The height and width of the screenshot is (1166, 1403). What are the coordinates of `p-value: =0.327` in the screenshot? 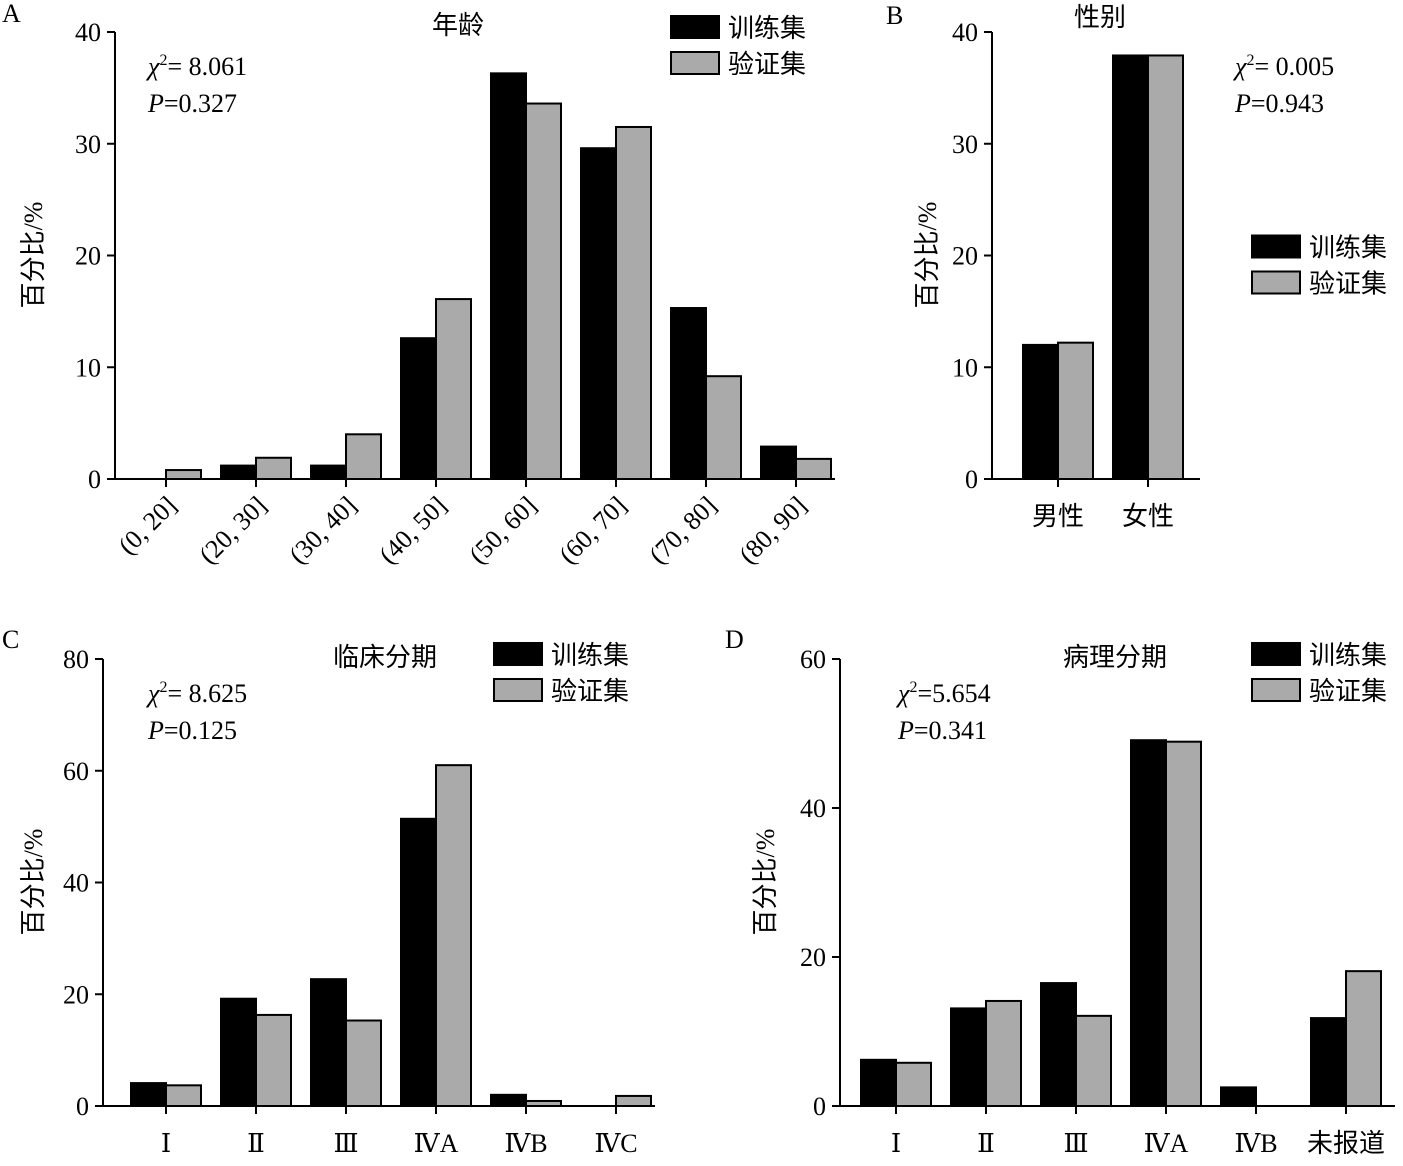 It's located at (200, 103).